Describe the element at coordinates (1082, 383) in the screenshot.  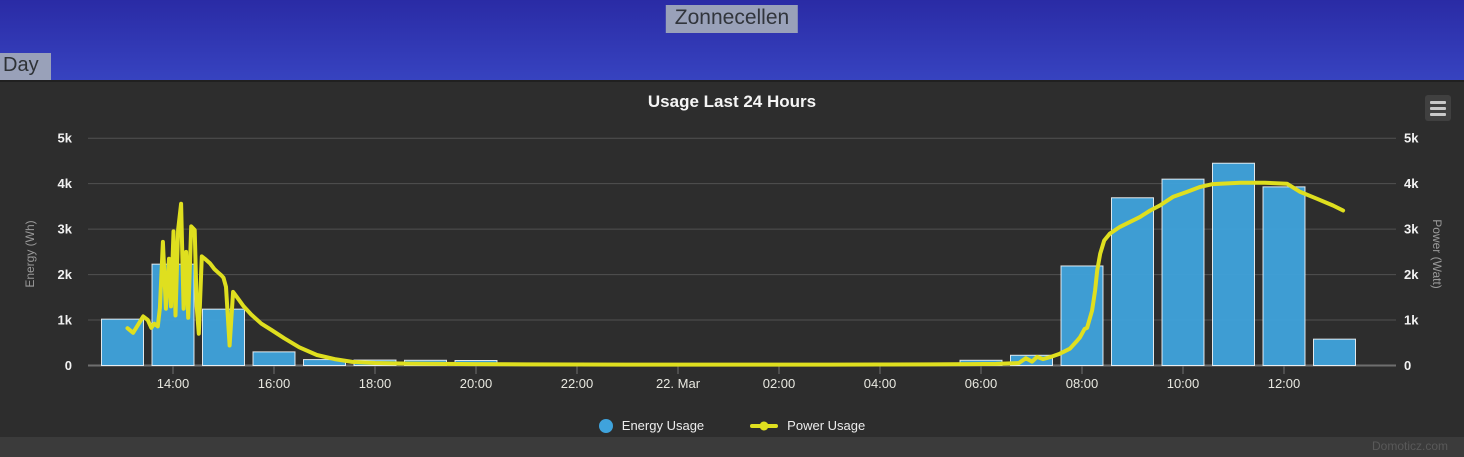
I see `x-tick-label: 08:00` at that location.